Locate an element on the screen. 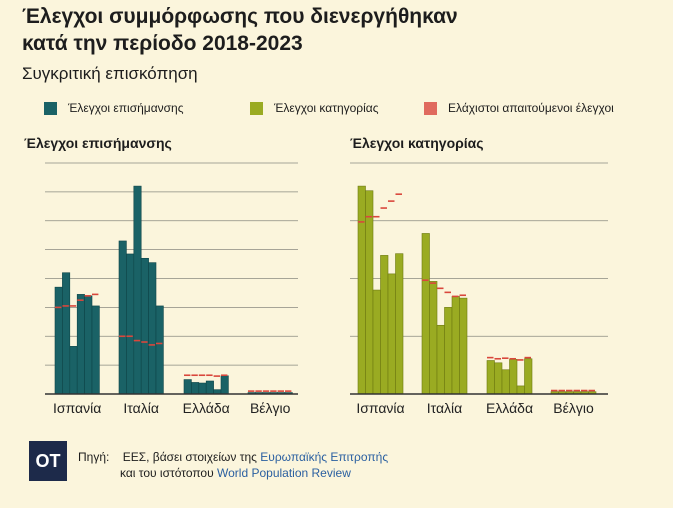  source-prefix: Πηγή: is located at coordinates (94, 457).